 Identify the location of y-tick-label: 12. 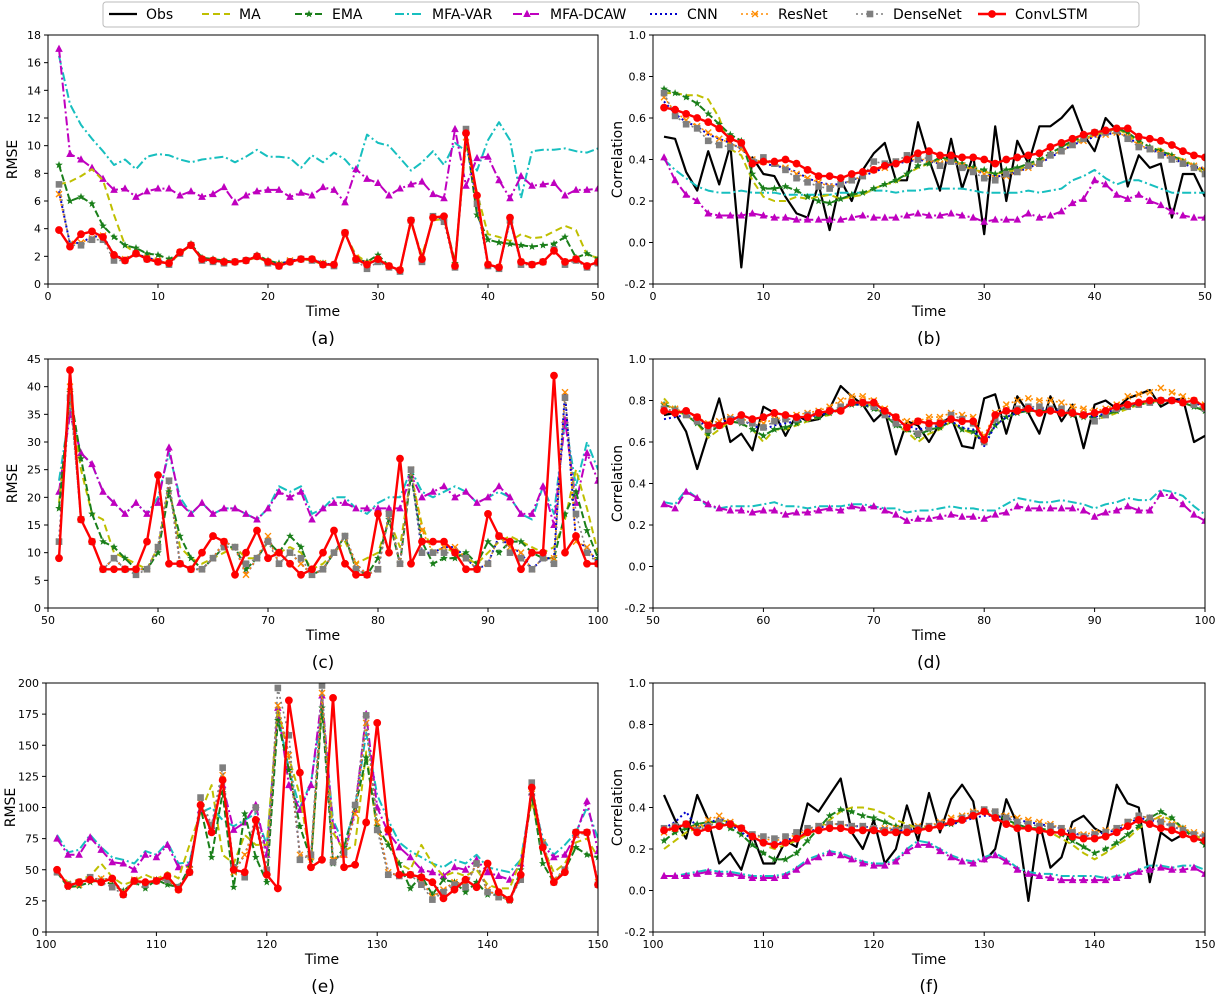
(34, 118).